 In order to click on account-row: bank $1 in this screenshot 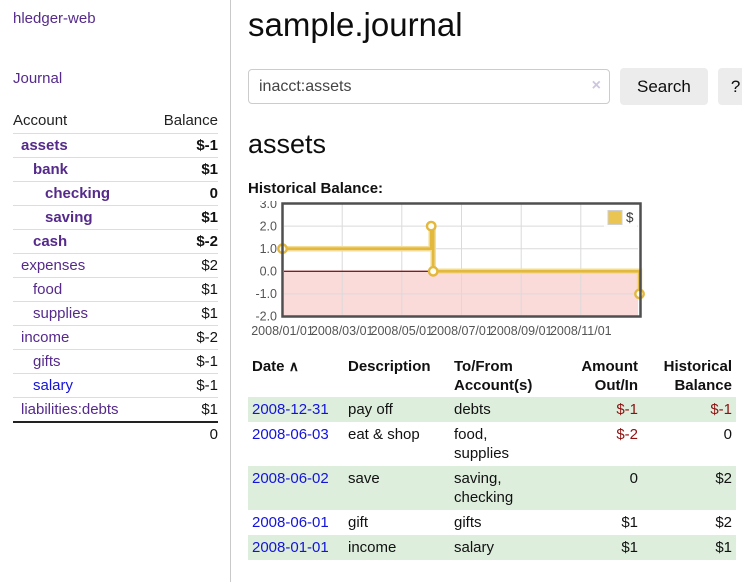, I will do `click(115, 169)`.